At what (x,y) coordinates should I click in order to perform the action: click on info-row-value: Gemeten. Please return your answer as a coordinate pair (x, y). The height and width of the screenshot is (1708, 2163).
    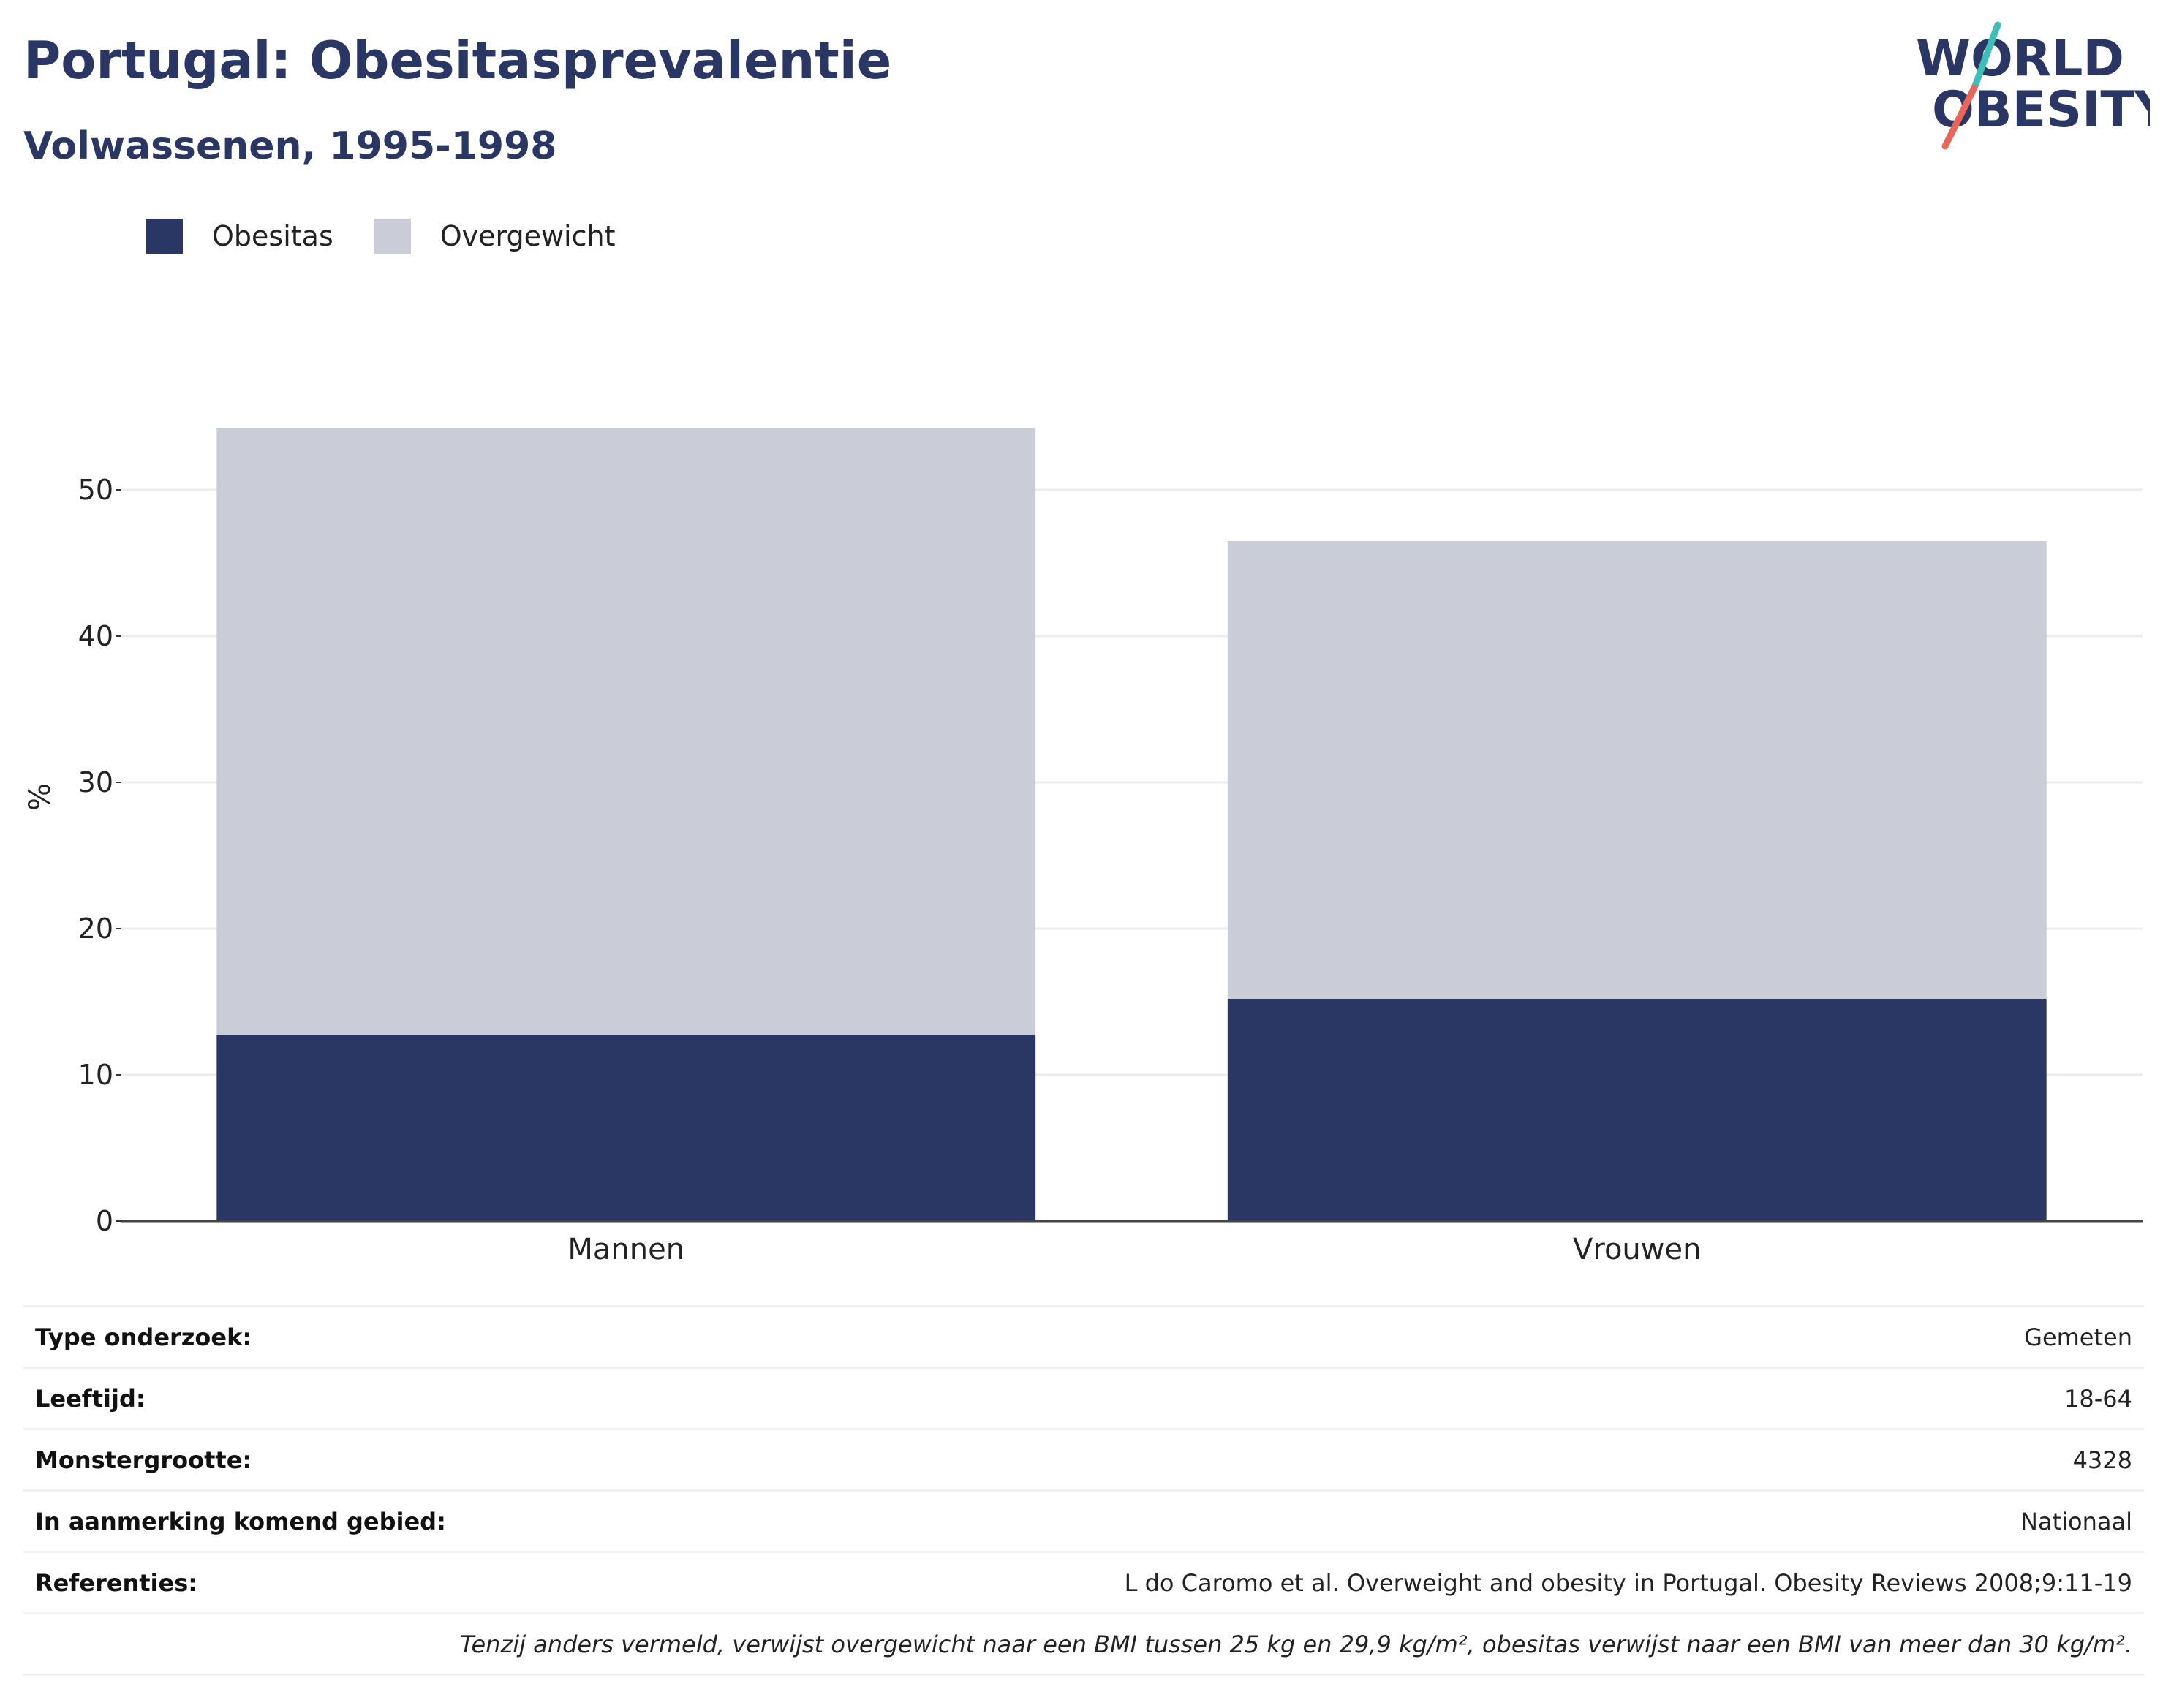
    Looking at the image, I should click on (1398, 1337).